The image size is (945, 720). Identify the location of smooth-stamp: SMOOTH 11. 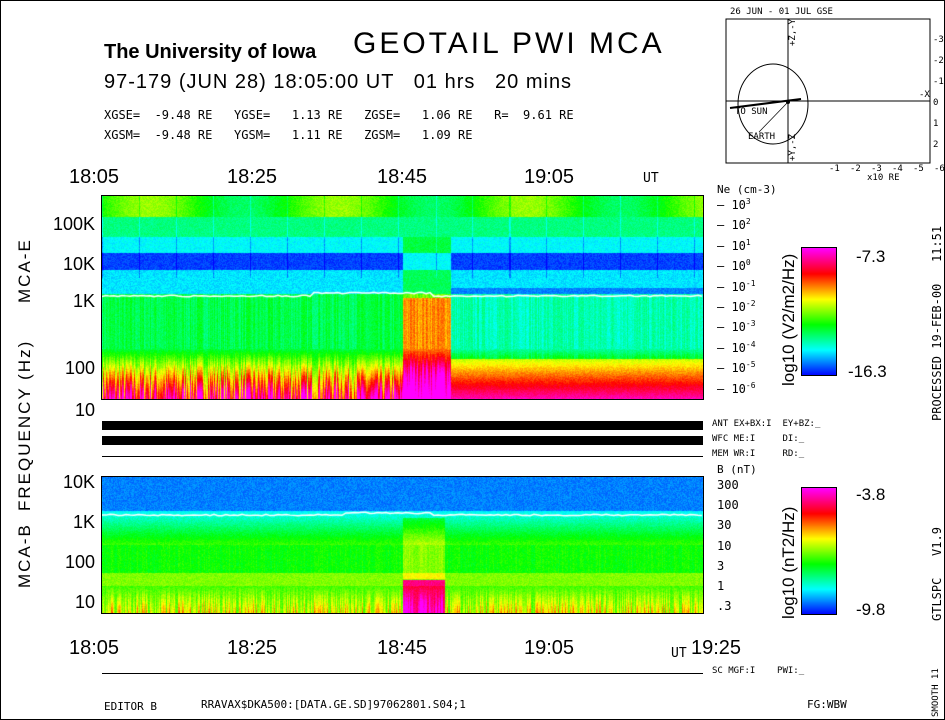
(936, 692).